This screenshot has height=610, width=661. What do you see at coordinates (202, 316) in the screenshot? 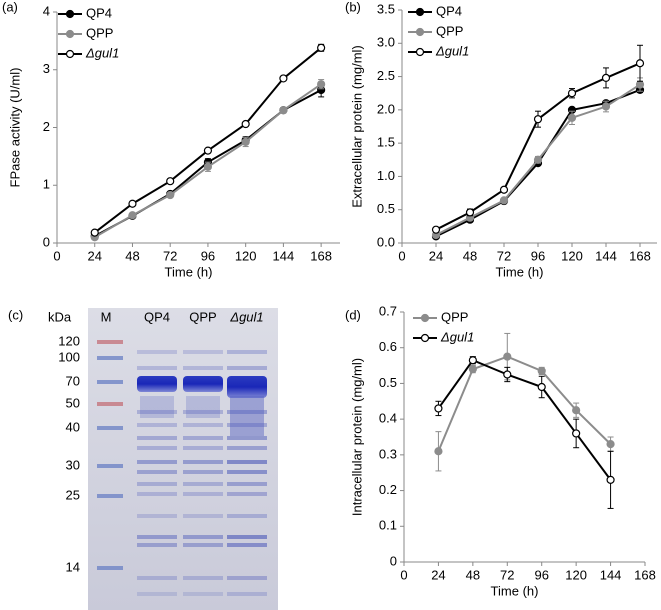
I see `lane-label: QPP` at bounding box center [202, 316].